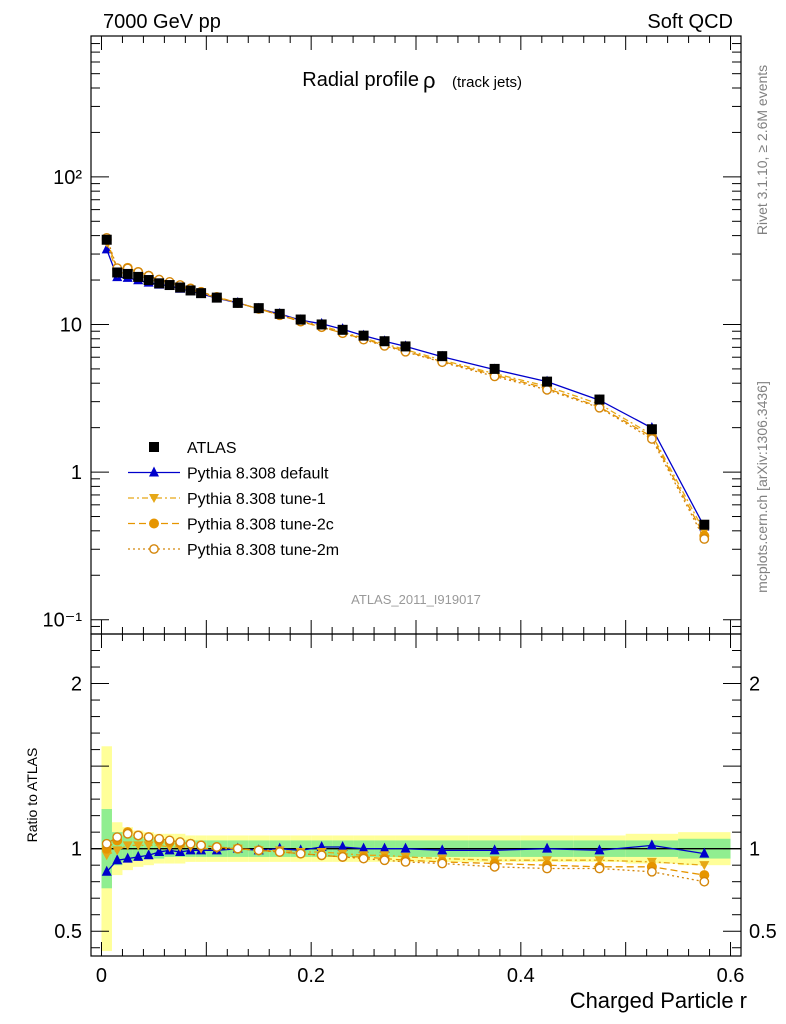  I want to click on legend-label-tune2m: Pythia 8.308 tune-2m, so click(263, 550).